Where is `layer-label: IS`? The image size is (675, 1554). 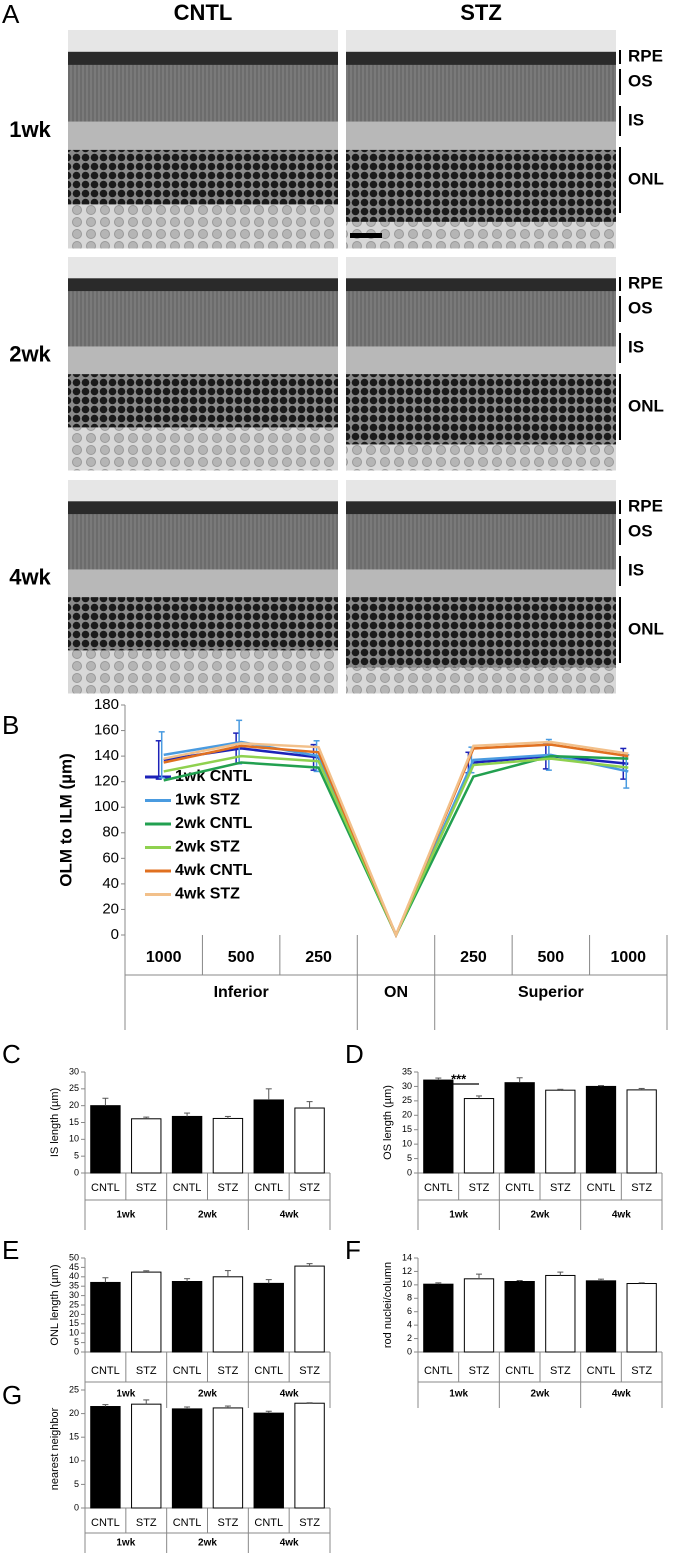 layer-label: IS is located at coordinates (636, 346).